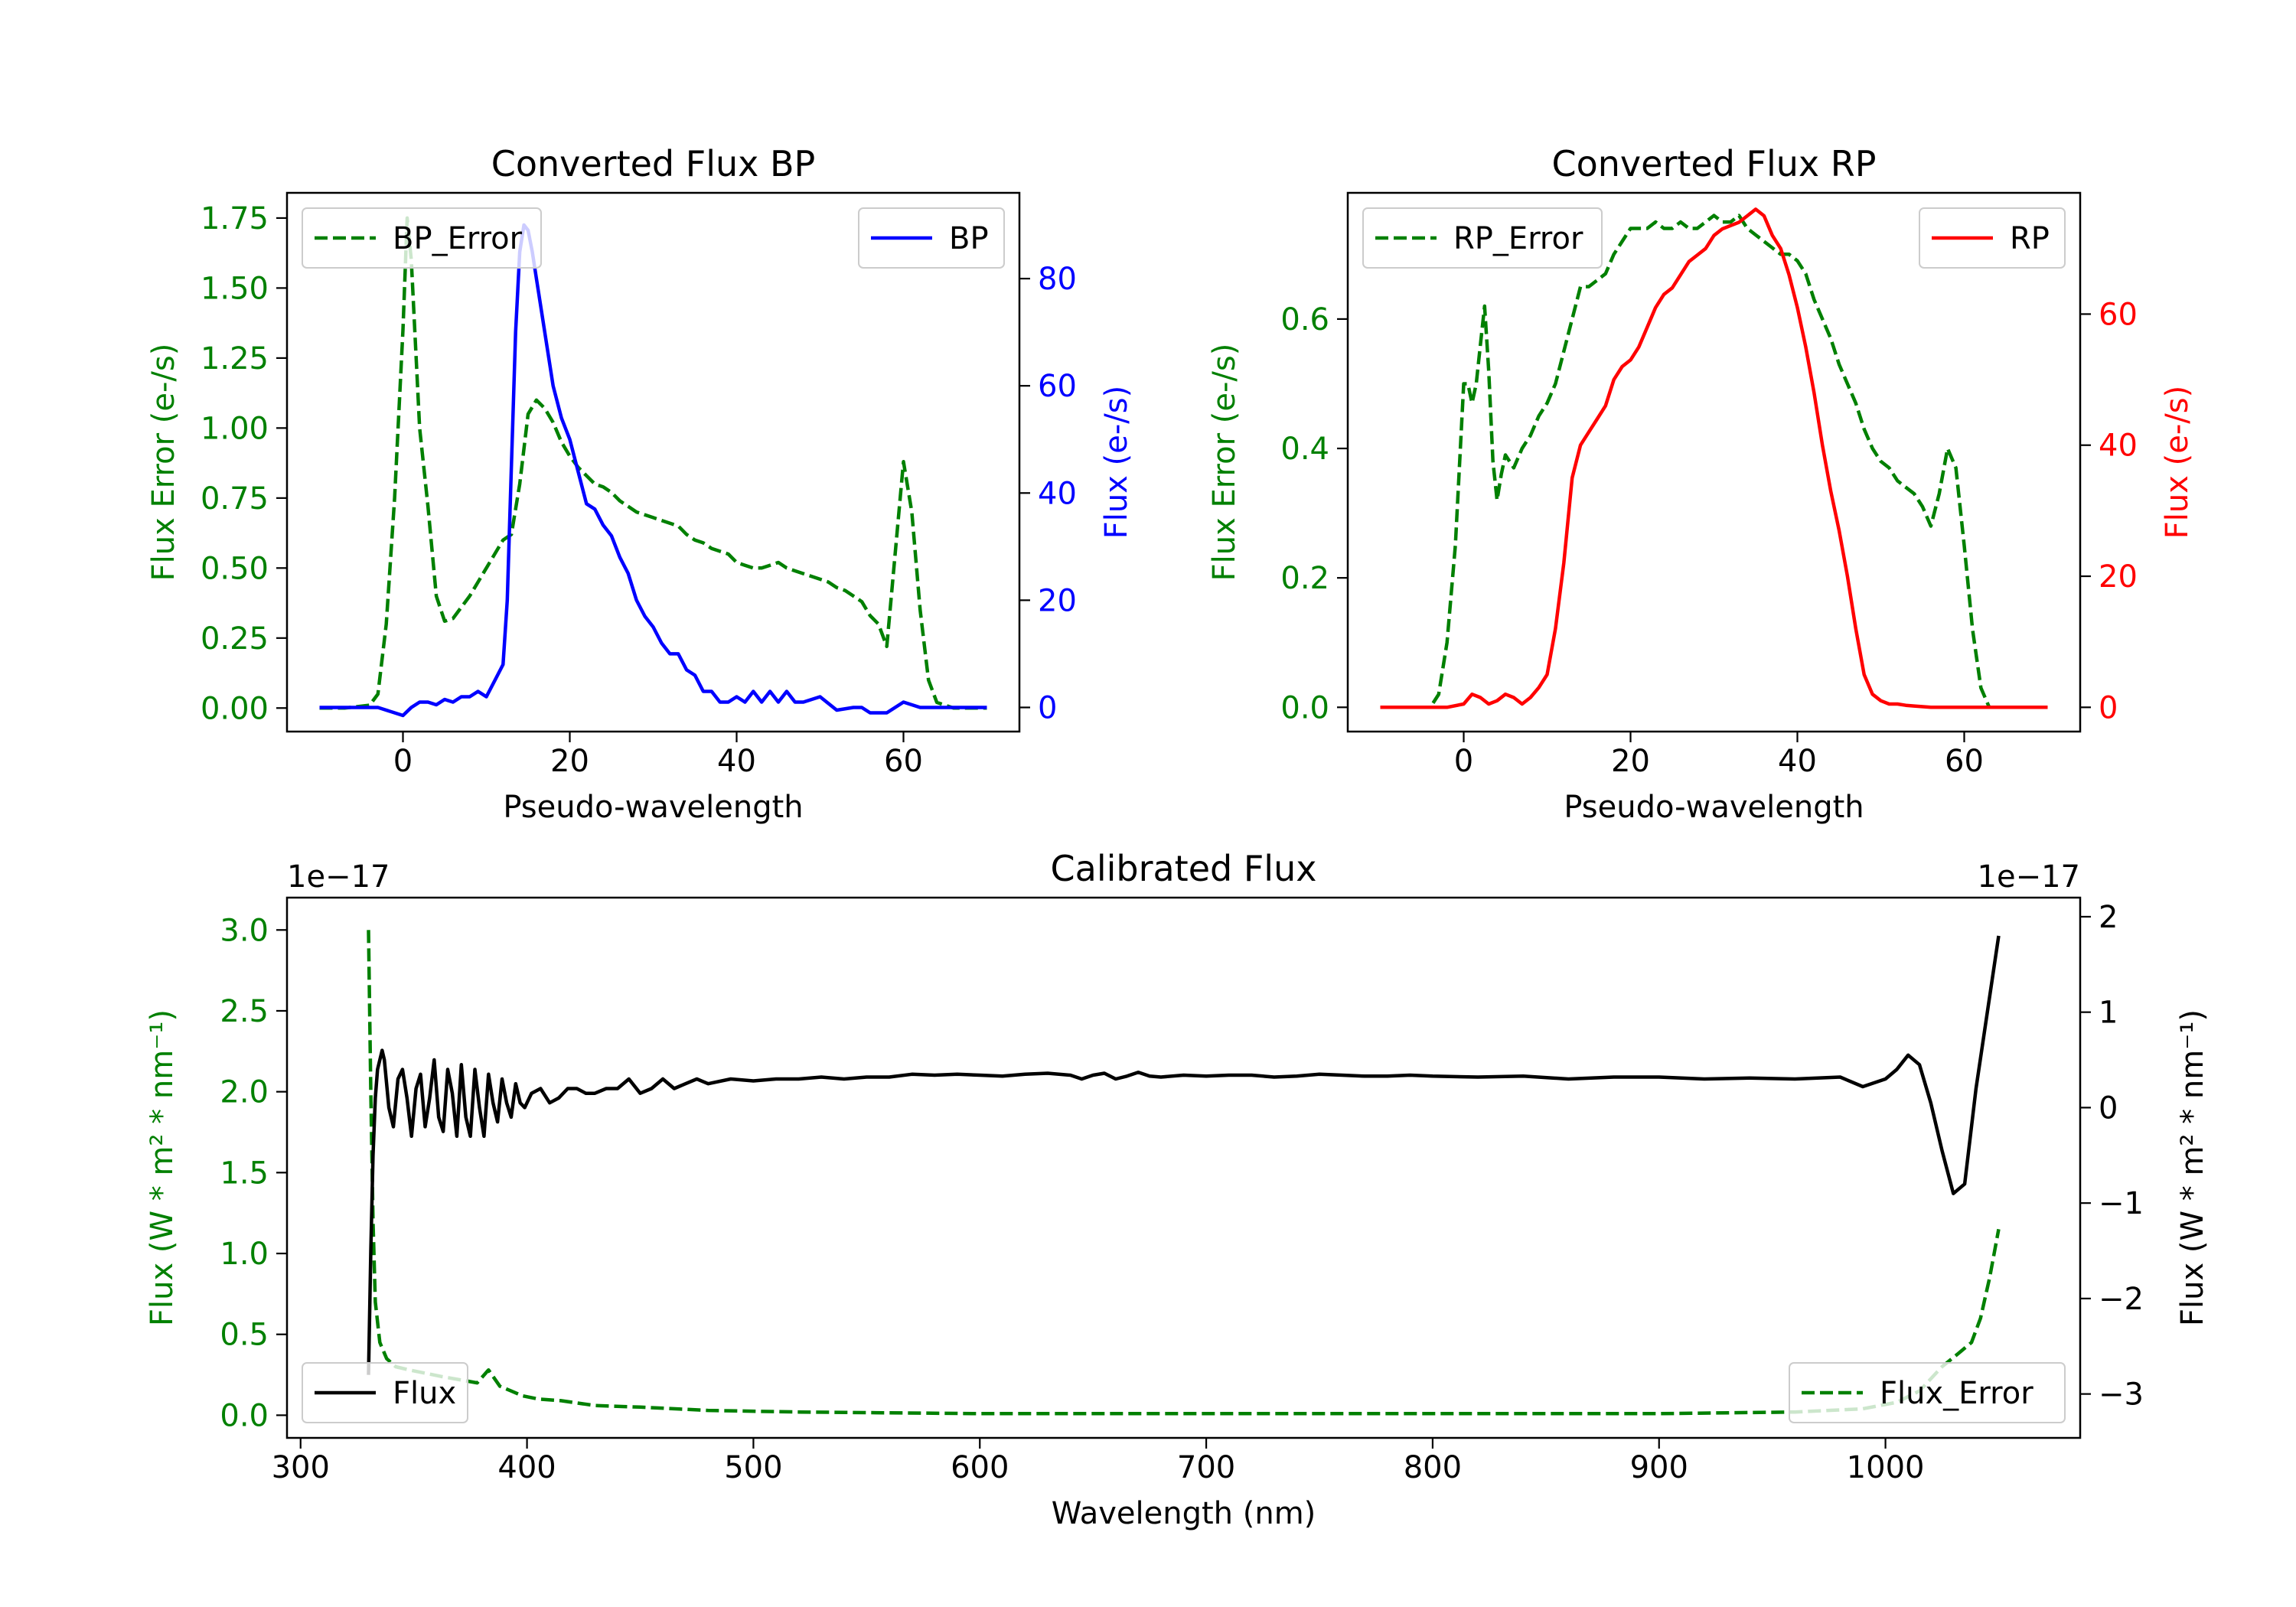  I want to click on x-tick-label: 1000, so click(1886, 1467).